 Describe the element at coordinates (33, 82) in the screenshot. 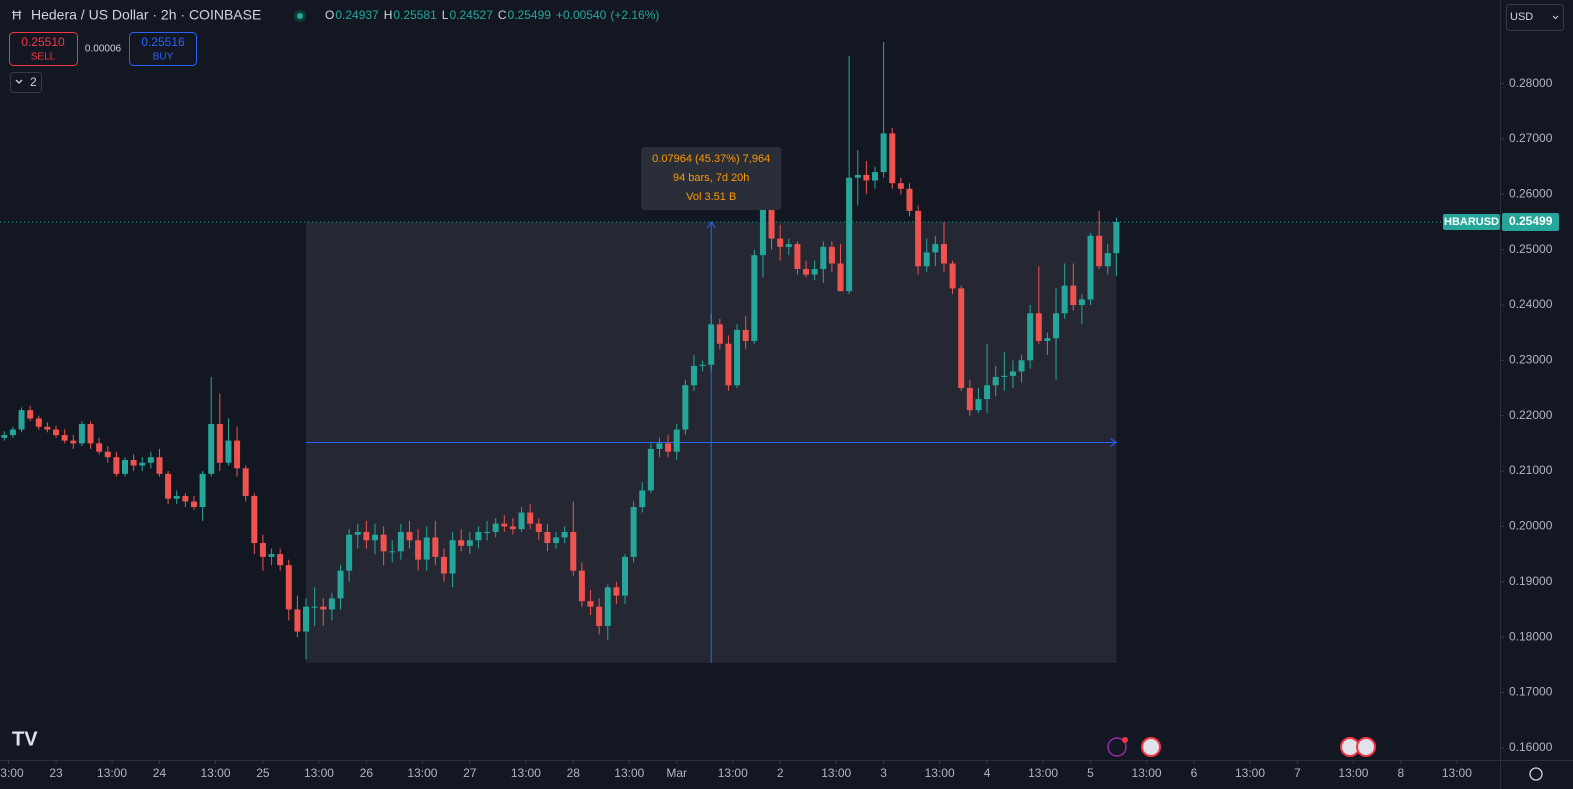

I see `indicators-count: 2` at that location.